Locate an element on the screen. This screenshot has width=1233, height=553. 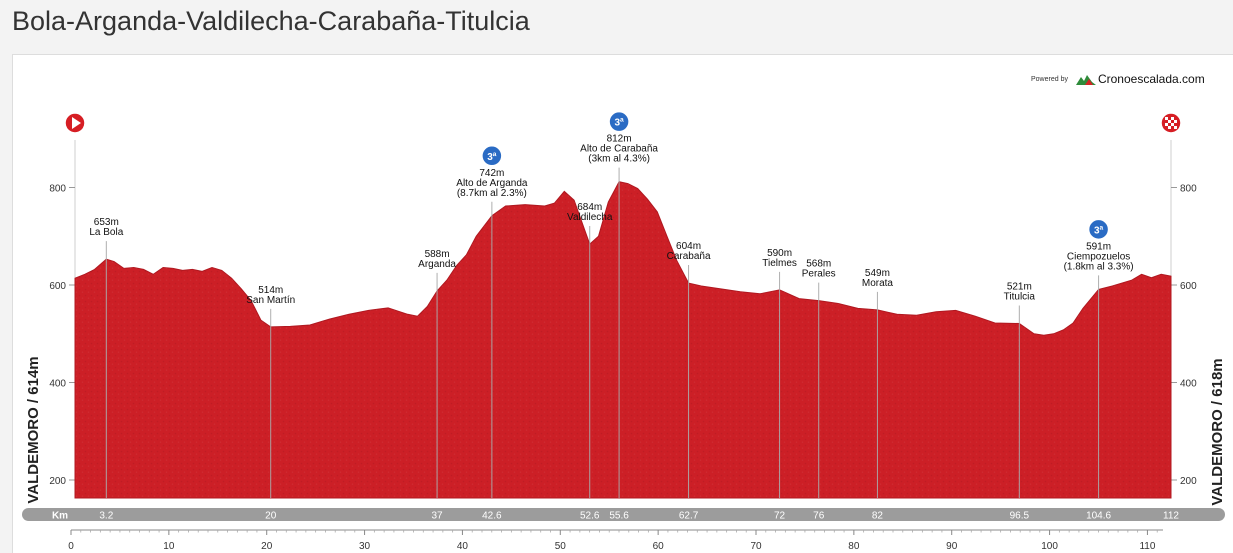
x-tick-label: 80 is located at coordinates (854, 546).